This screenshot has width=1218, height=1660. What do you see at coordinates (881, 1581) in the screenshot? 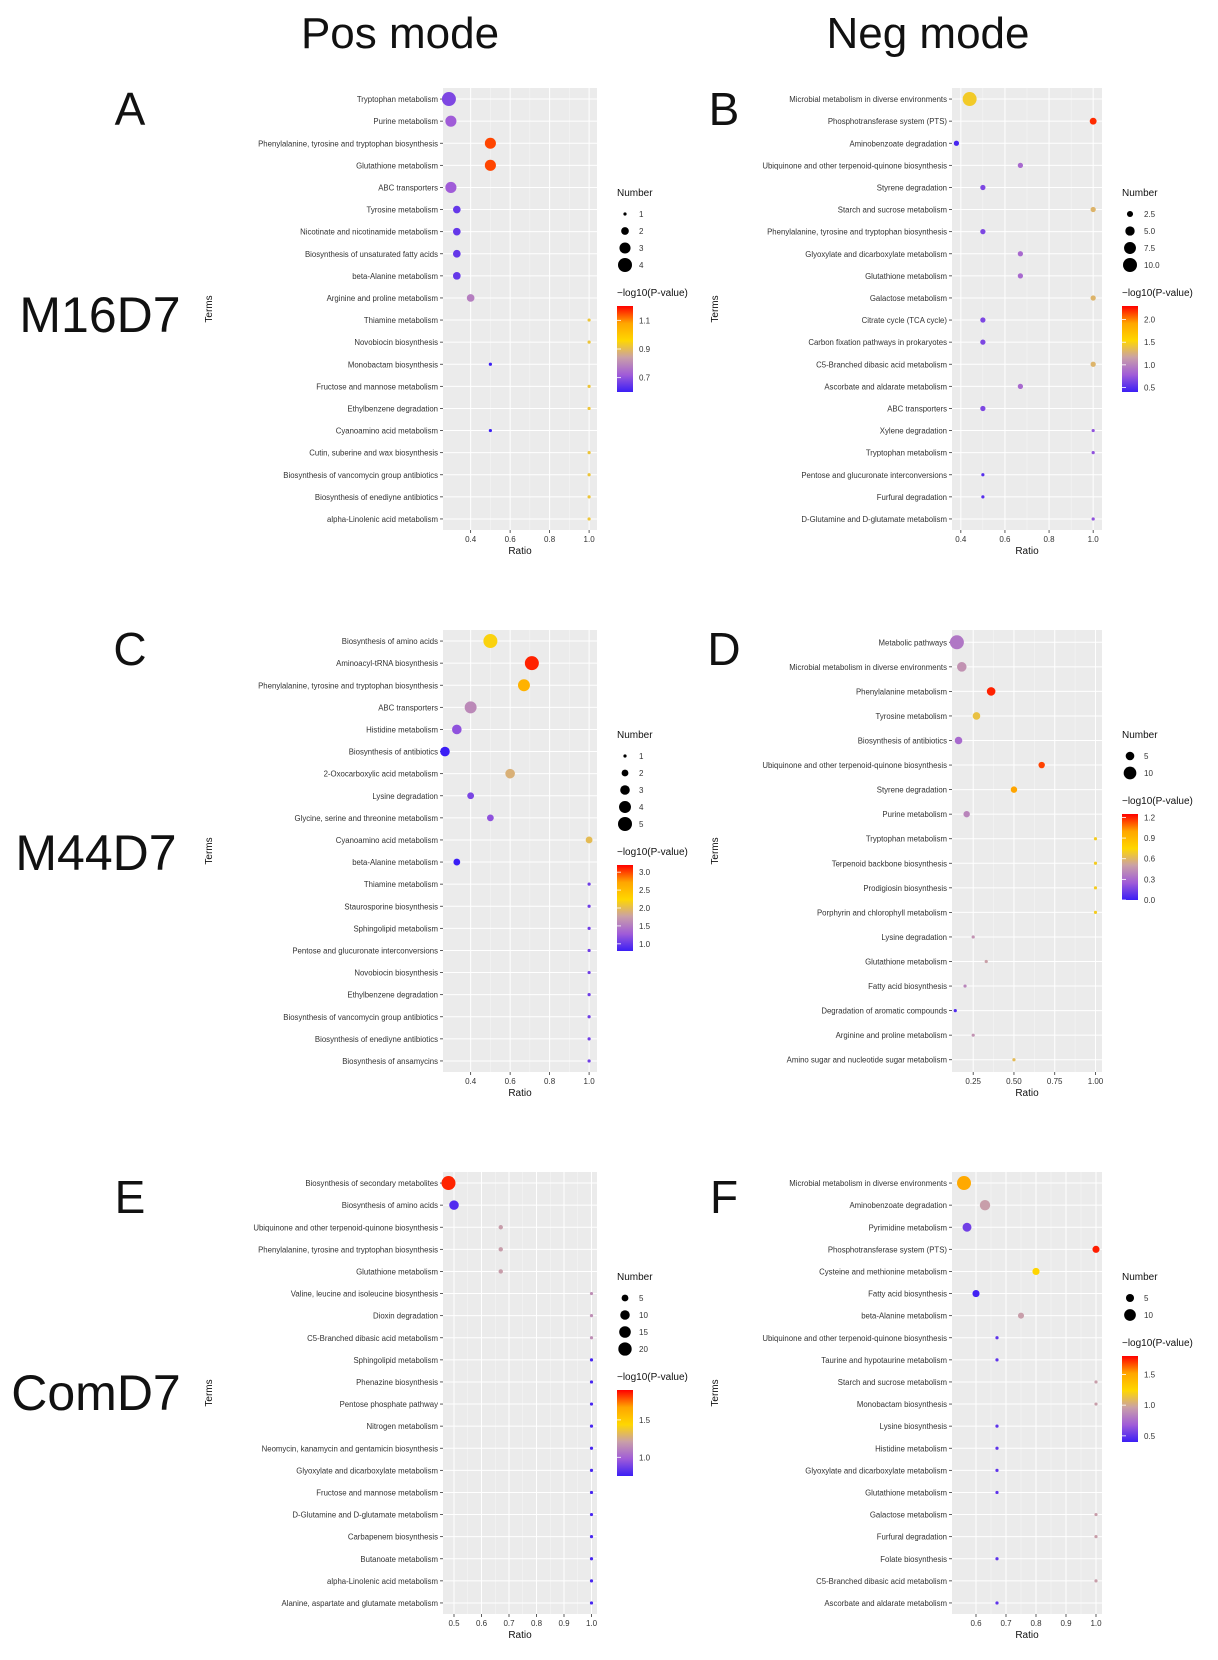
I see `term-label: C5-Branched dibasic acid metabolism` at bounding box center [881, 1581].